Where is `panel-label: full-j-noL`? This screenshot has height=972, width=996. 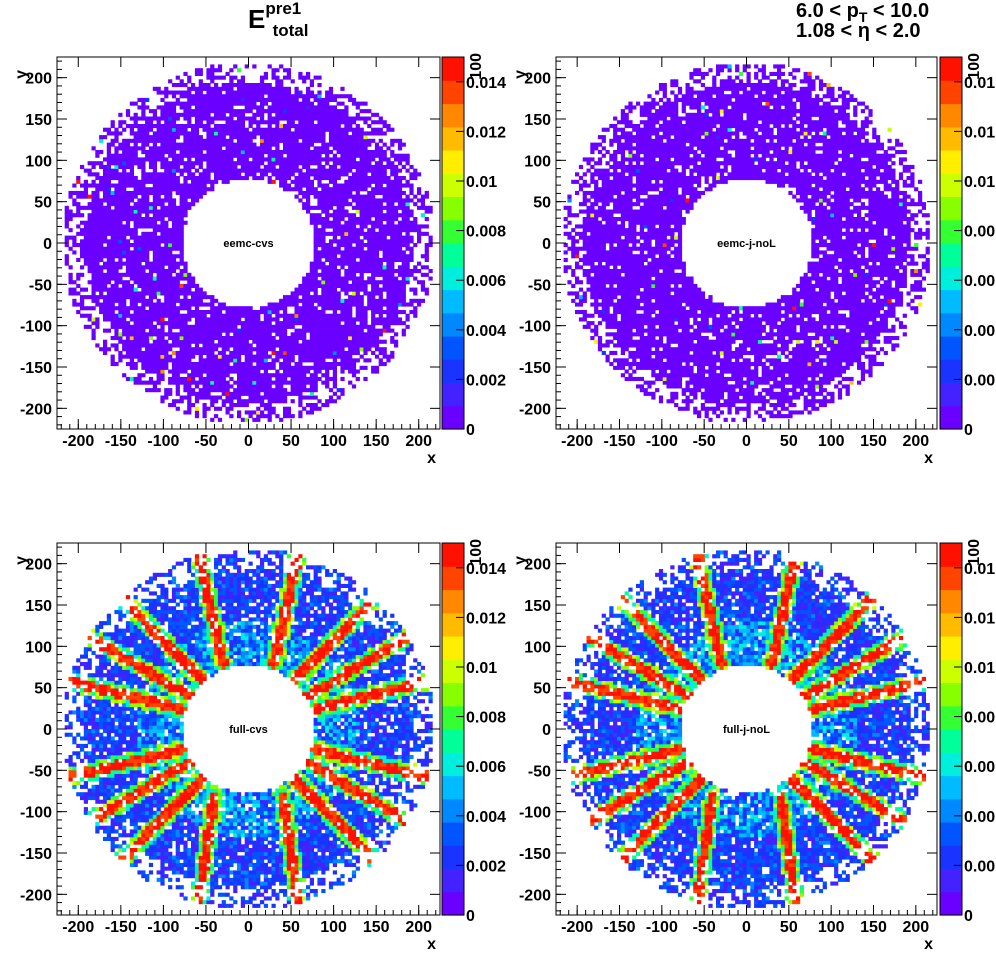 panel-label: full-j-noL is located at coordinates (746, 730).